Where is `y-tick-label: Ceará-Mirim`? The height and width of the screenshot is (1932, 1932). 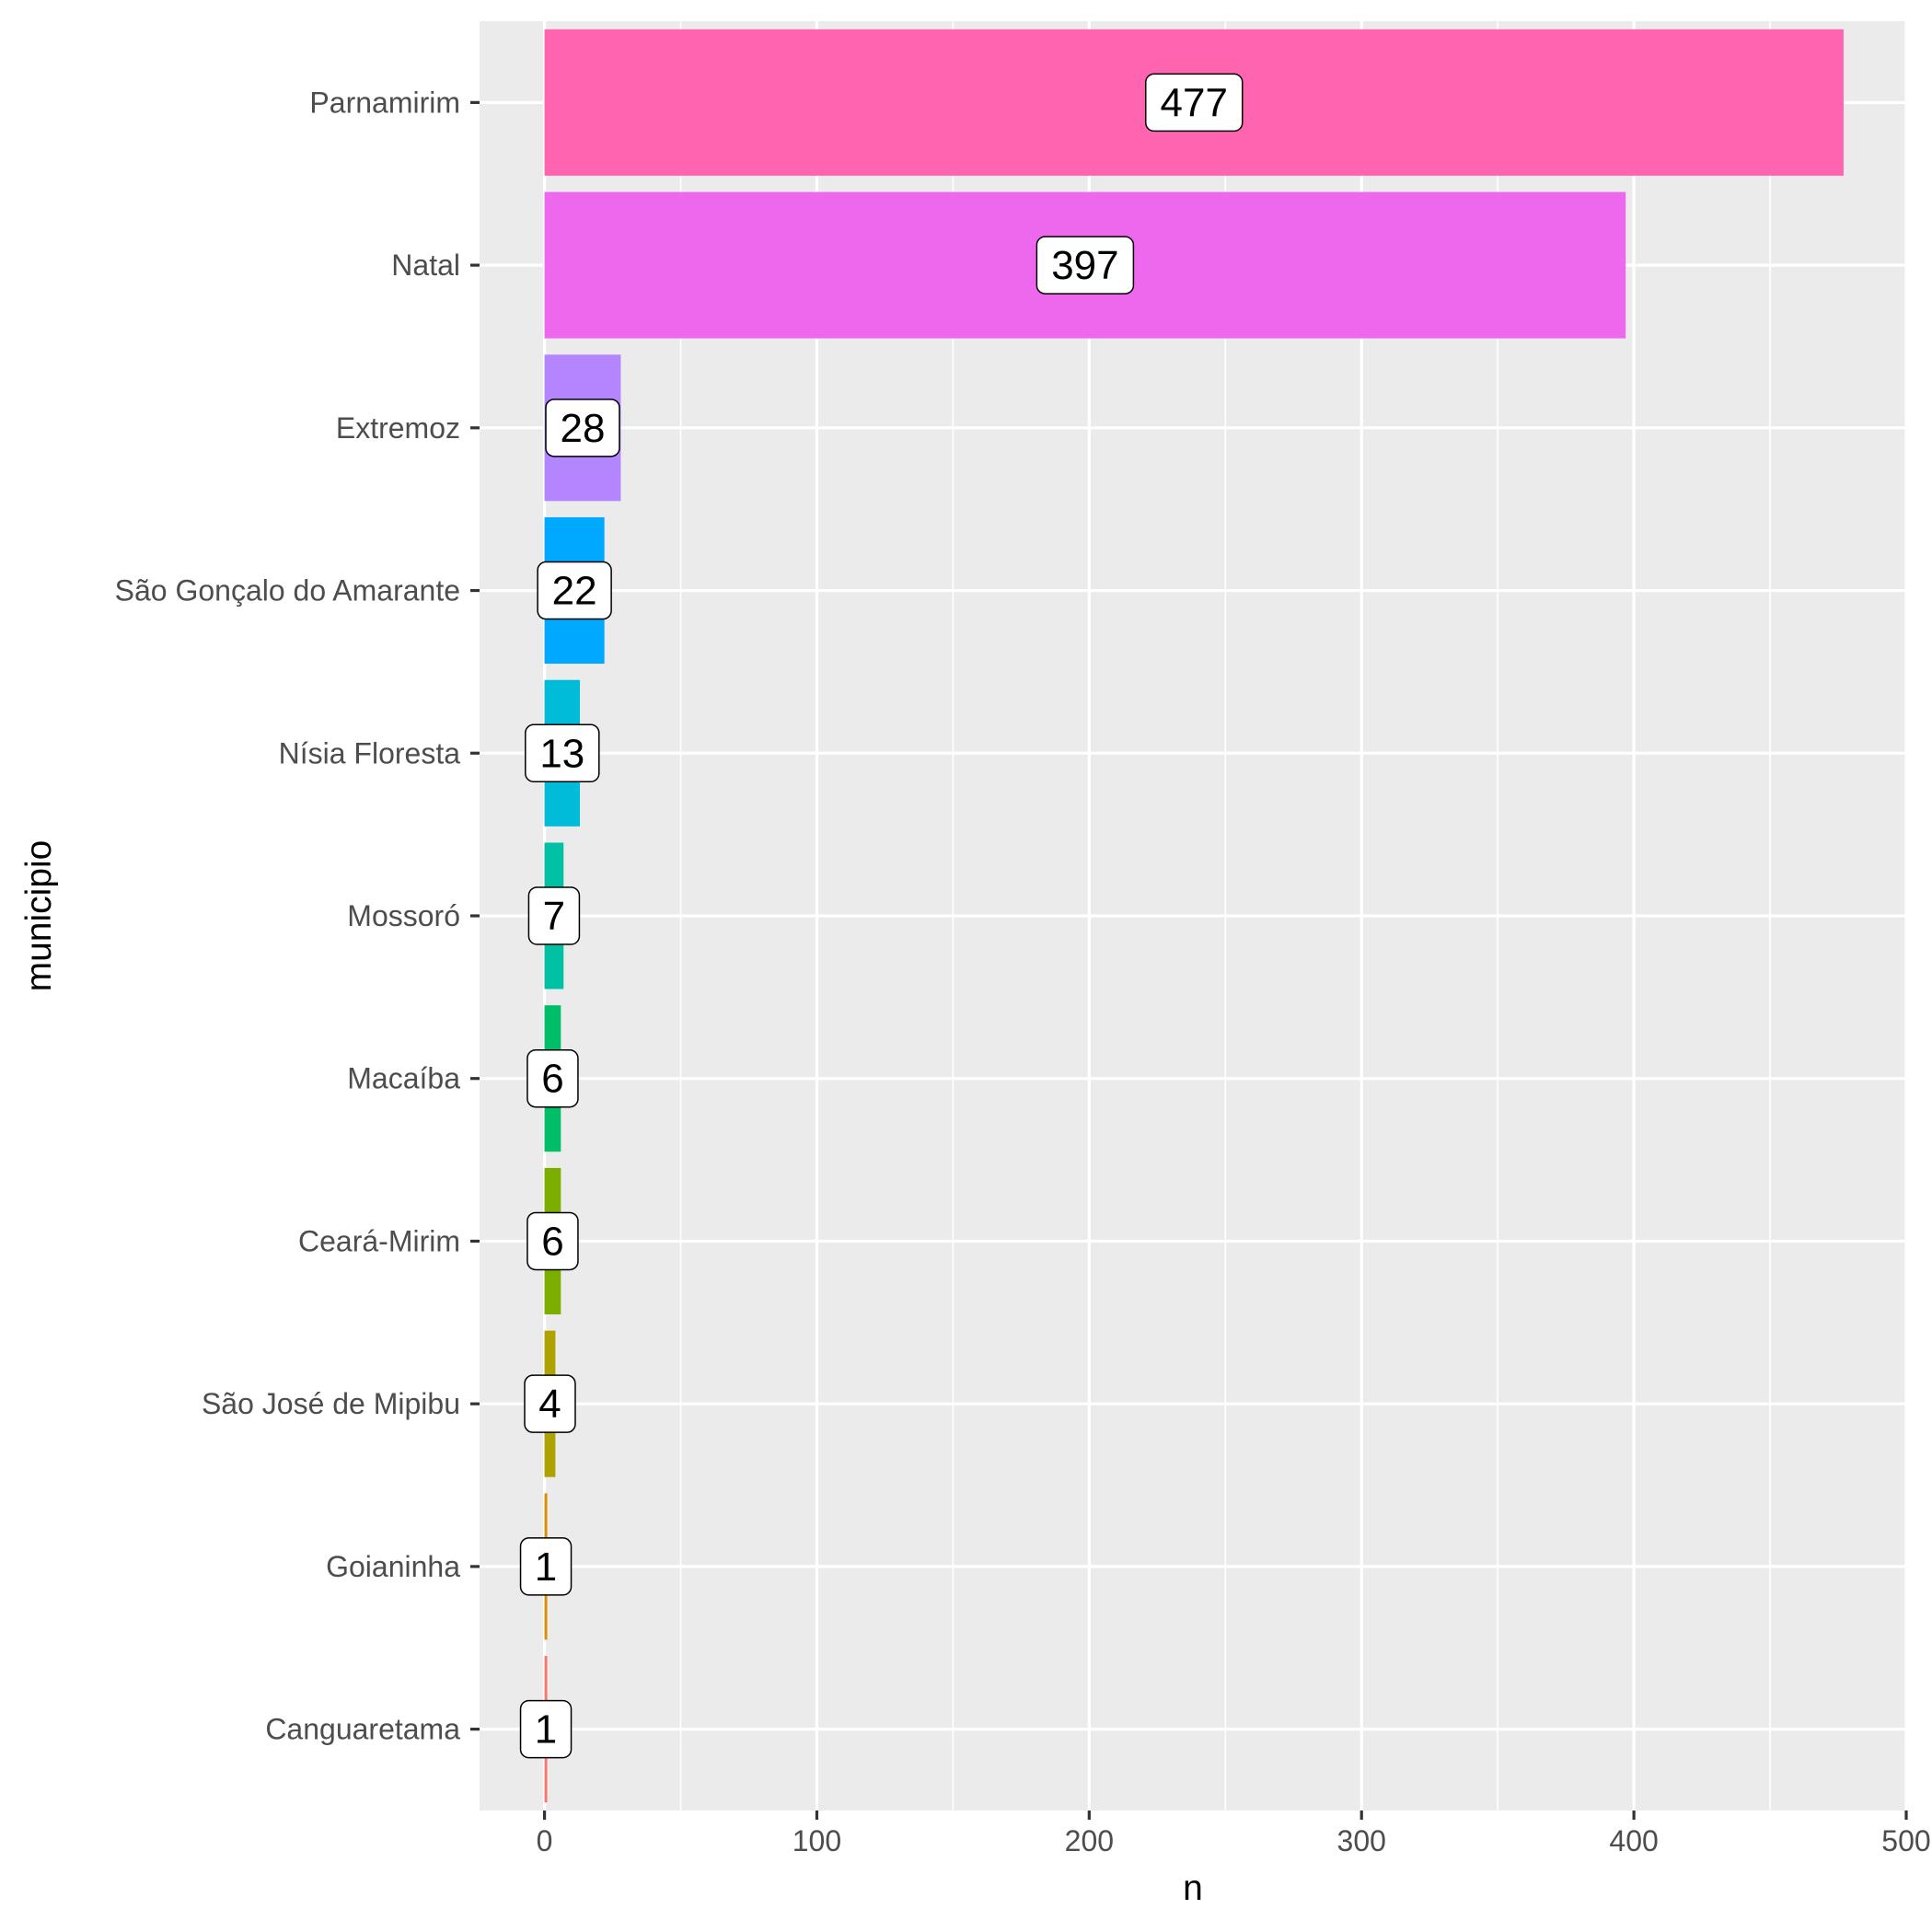 y-tick-label: Ceará-Mirim is located at coordinates (379, 1241).